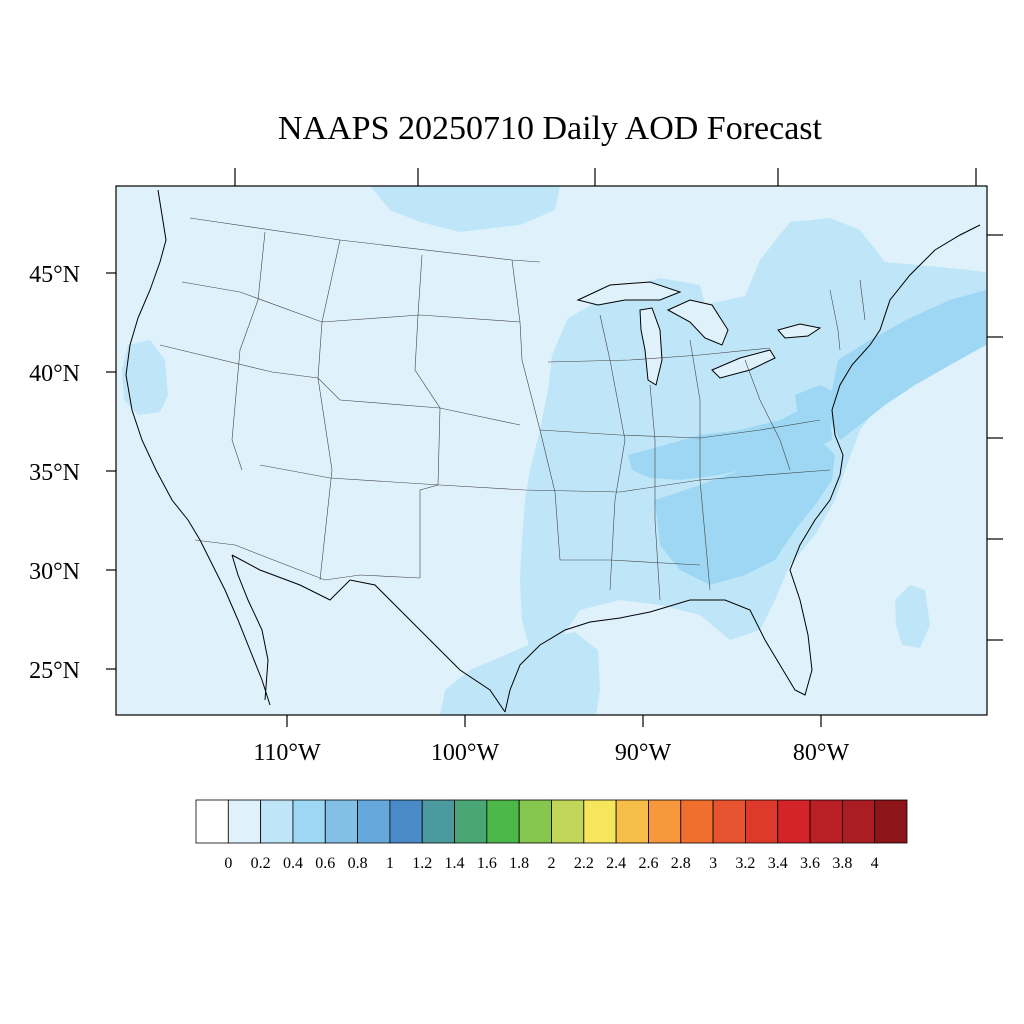 Image resolution: width=1024 pixels, height=1024 pixels. Describe the element at coordinates (422, 863) in the screenshot. I see `colorbar-tick-label: 1.2` at that location.